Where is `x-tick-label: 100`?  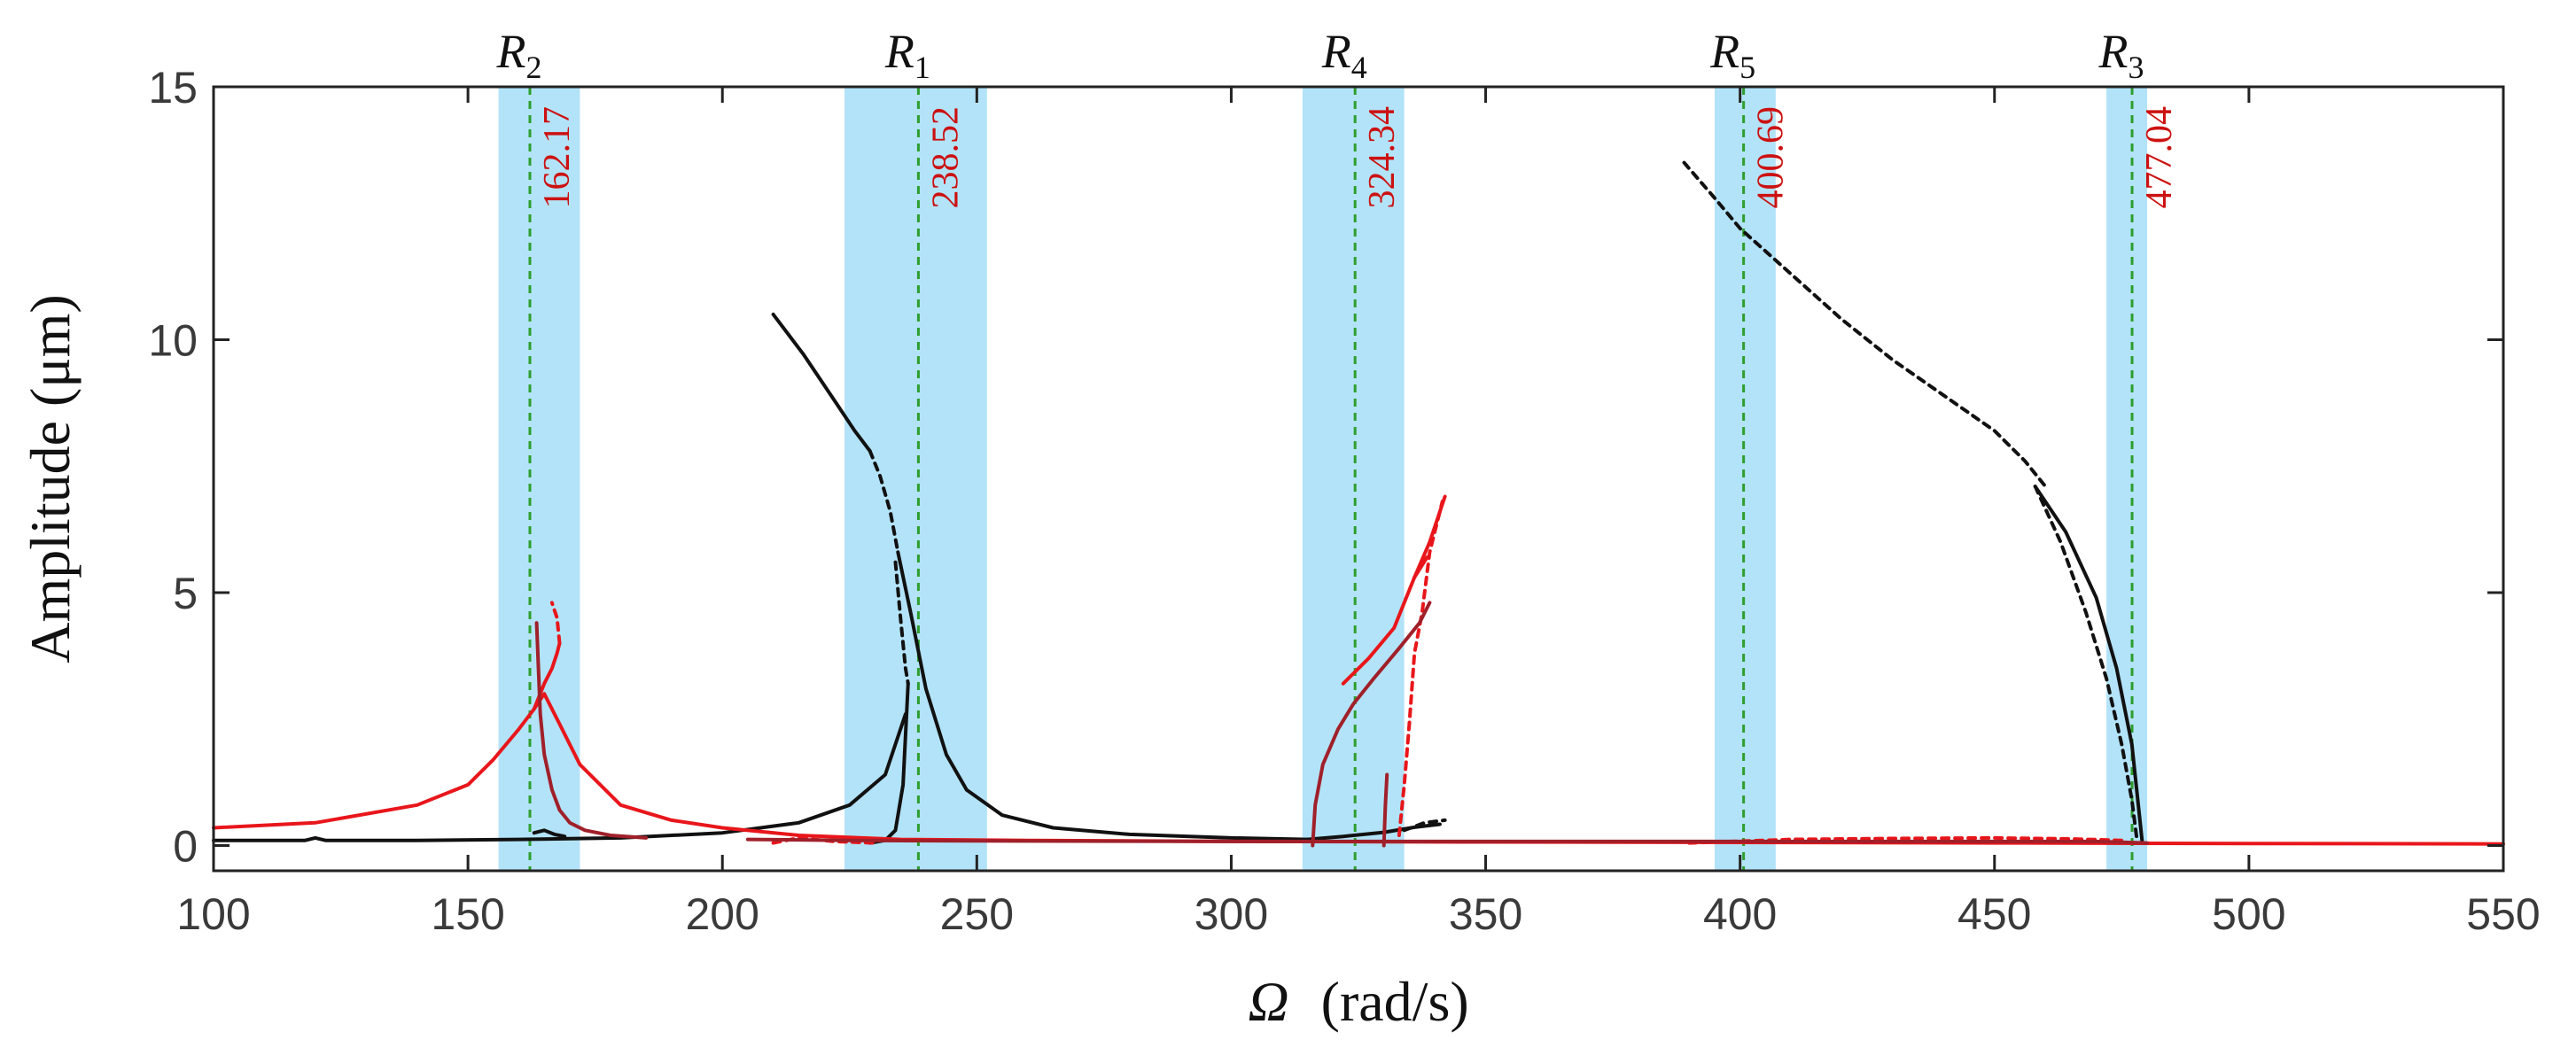
x-tick-label: 100 is located at coordinates (213, 914).